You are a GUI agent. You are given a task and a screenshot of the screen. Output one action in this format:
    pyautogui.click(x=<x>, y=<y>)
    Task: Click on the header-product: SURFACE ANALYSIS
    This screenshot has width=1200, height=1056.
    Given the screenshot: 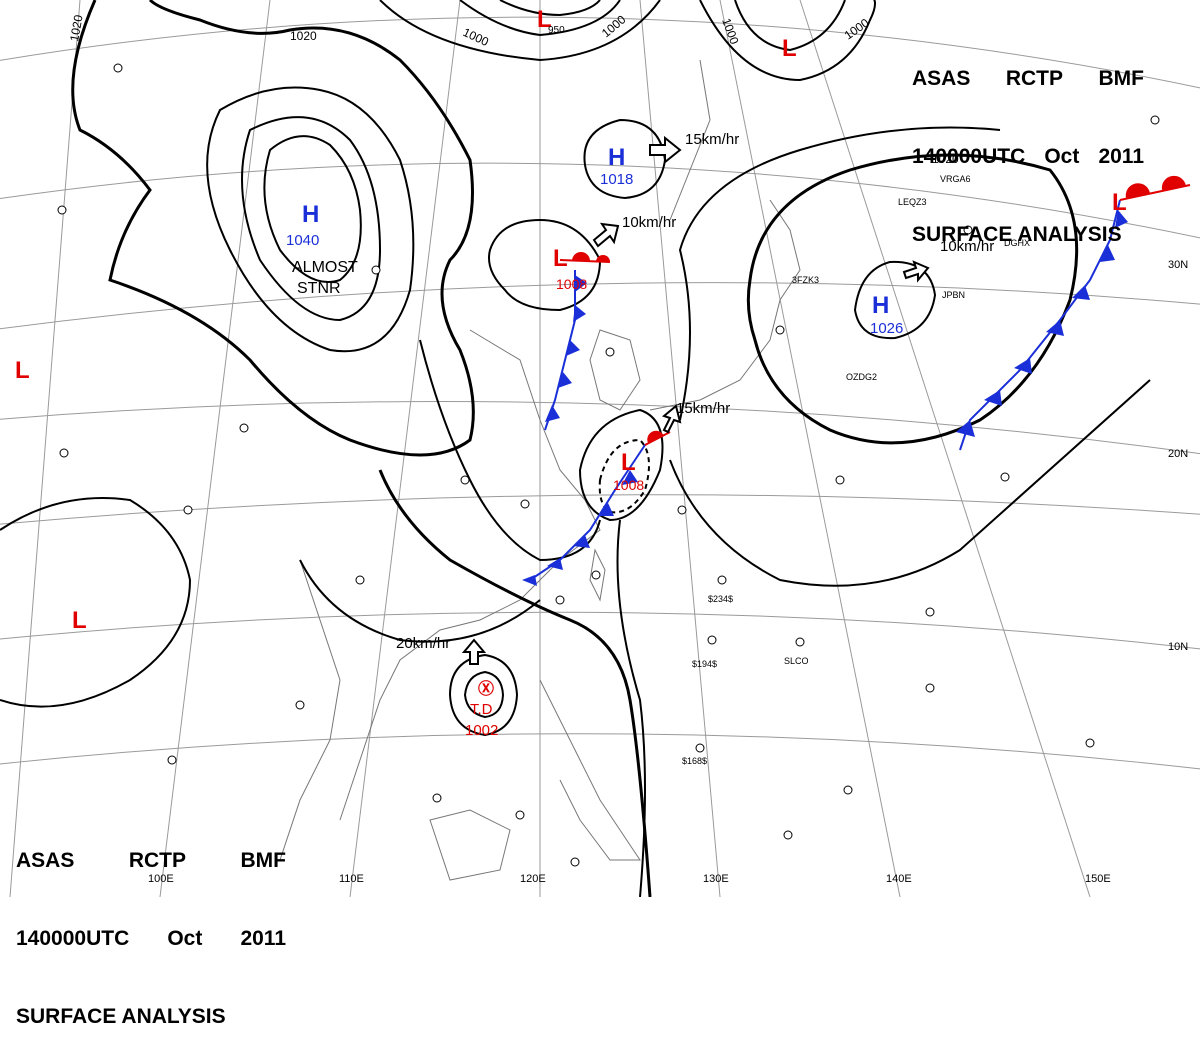 What is the action you would take?
    pyautogui.click(x=1017, y=234)
    